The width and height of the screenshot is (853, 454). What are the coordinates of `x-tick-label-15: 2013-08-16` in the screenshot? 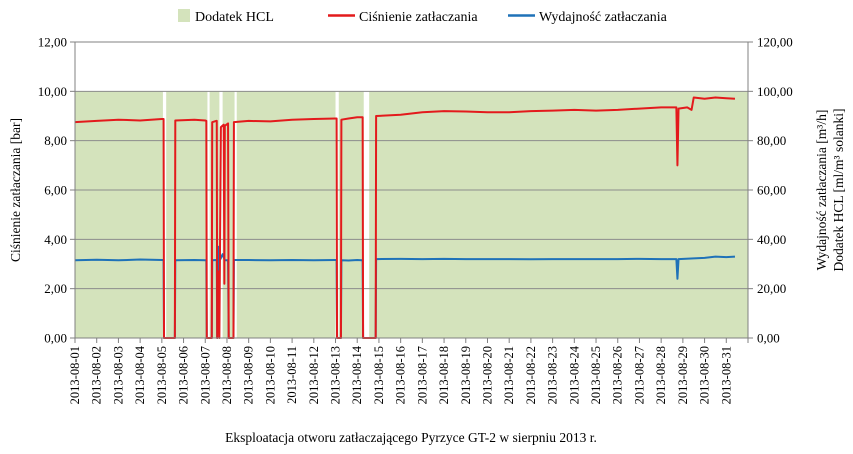 It's located at (401, 375).